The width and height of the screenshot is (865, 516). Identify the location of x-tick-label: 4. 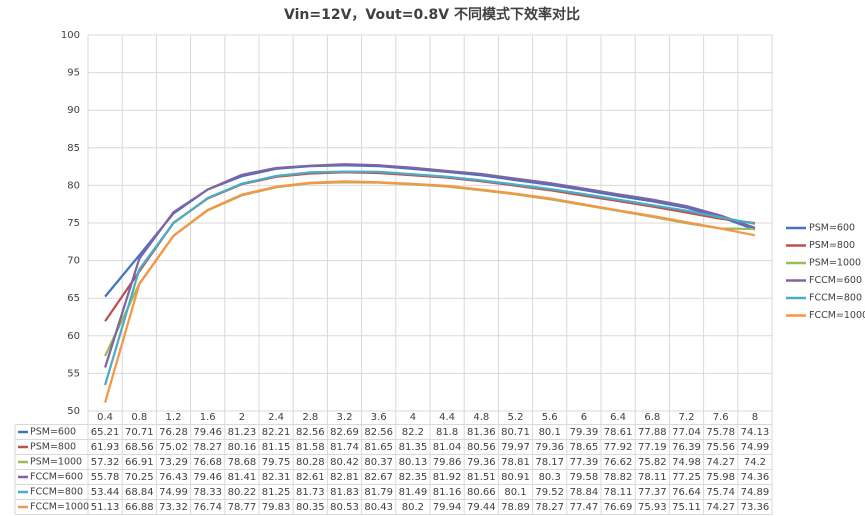
(413, 417).